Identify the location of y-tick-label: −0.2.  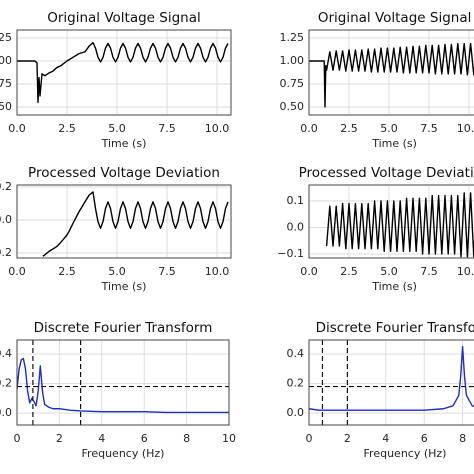
(6, 252).